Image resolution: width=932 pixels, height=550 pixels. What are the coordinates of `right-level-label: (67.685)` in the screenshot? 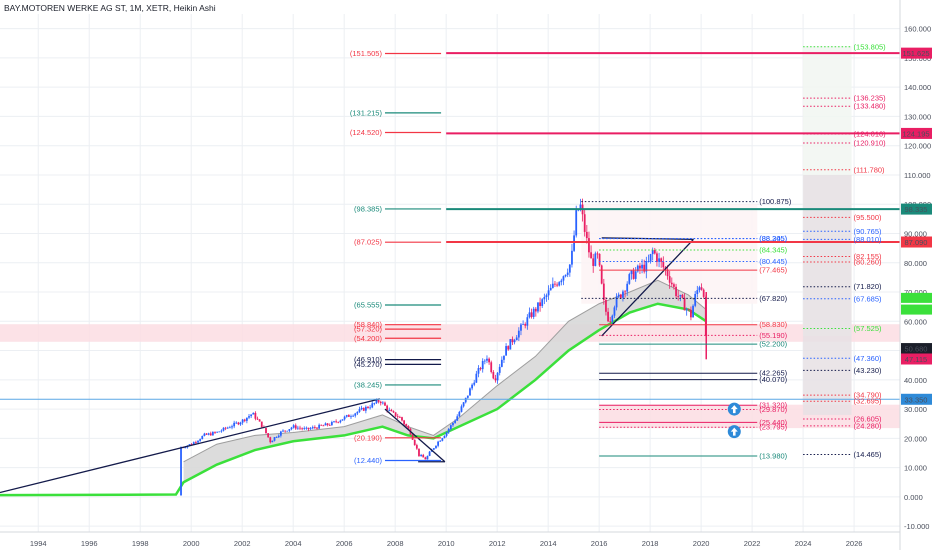 It's located at (868, 298).